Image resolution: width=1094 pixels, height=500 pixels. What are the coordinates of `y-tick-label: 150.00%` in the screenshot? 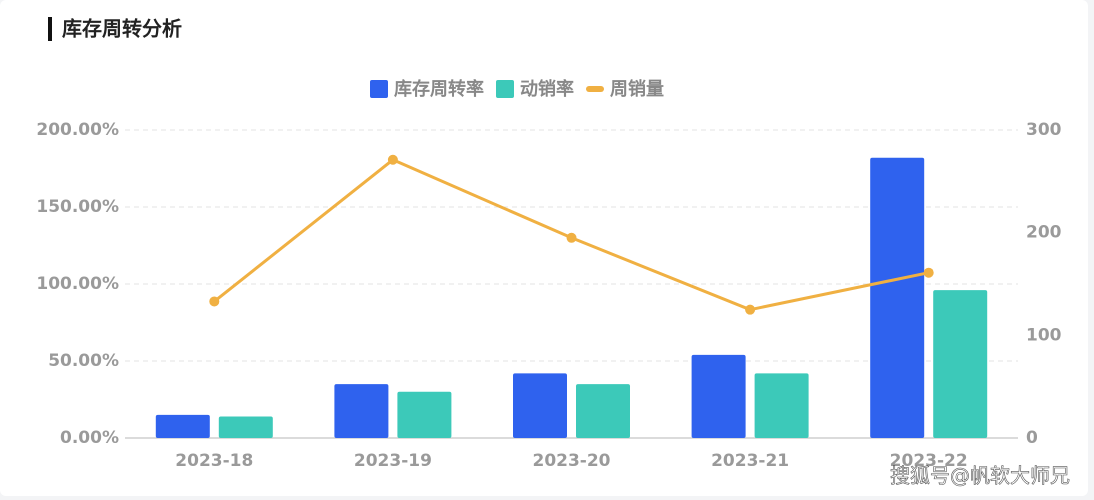 It's located at (77, 207).